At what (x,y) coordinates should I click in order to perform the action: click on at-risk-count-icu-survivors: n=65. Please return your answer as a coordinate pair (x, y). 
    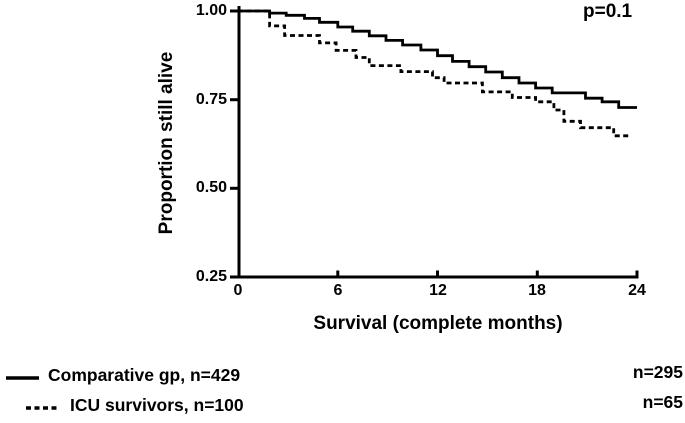
    Looking at the image, I should click on (662, 402).